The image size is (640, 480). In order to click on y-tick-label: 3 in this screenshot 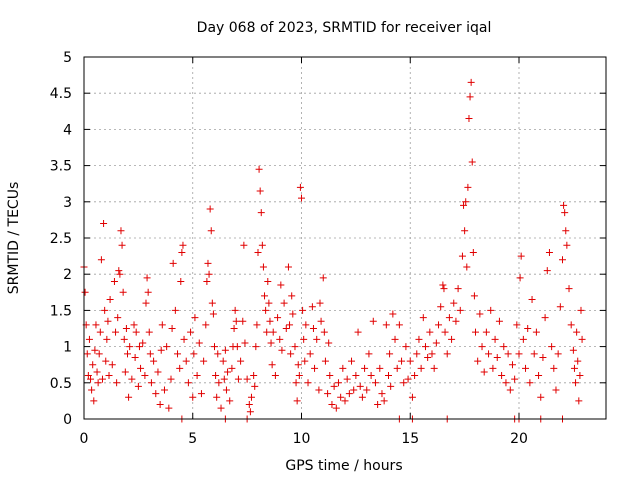, I will do `click(67, 203)`.